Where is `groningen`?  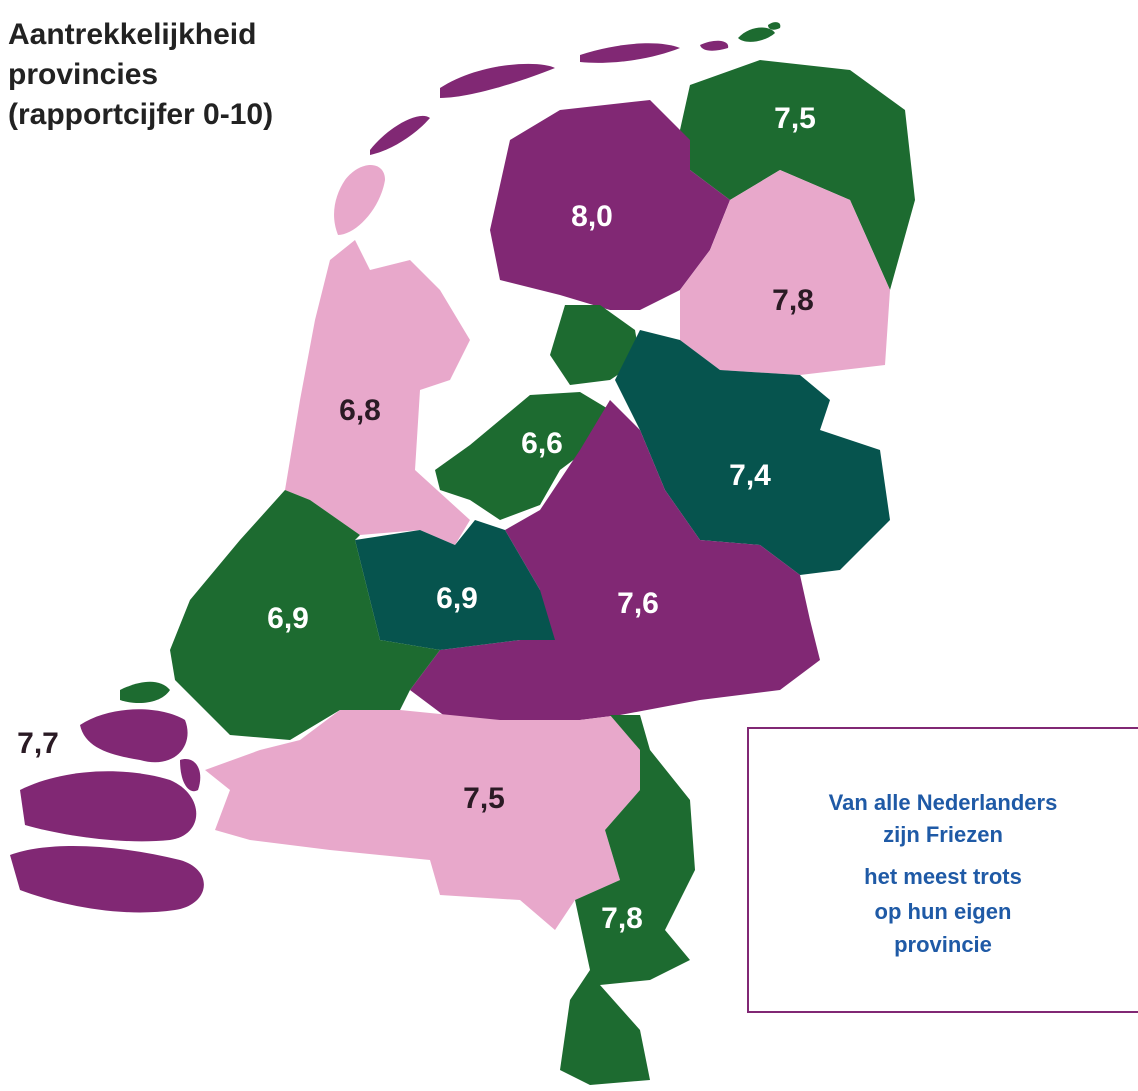
groningen is located at coordinates (797, 156).